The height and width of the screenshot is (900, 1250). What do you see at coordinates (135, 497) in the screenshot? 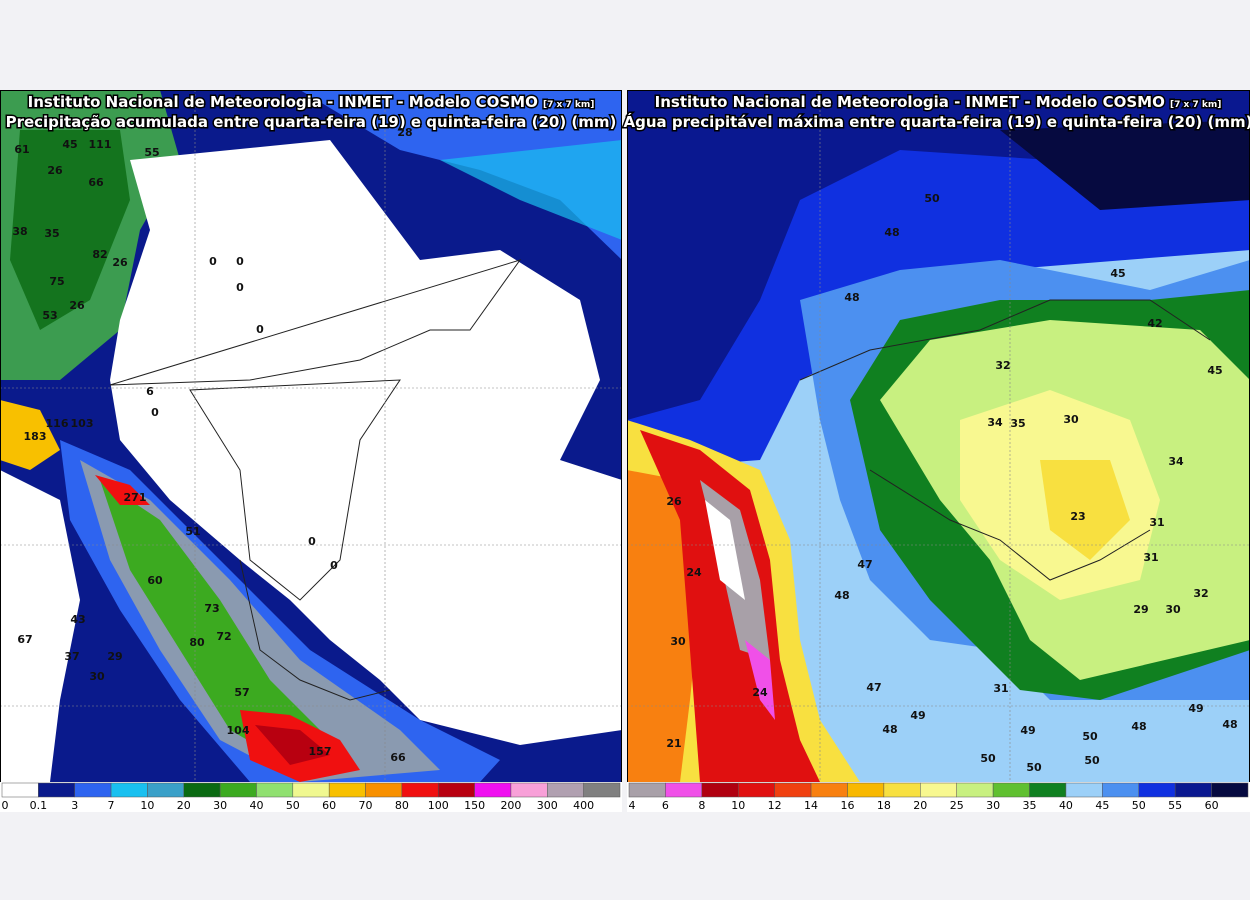
I see `map-value-label: 271` at bounding box center [135, 497].